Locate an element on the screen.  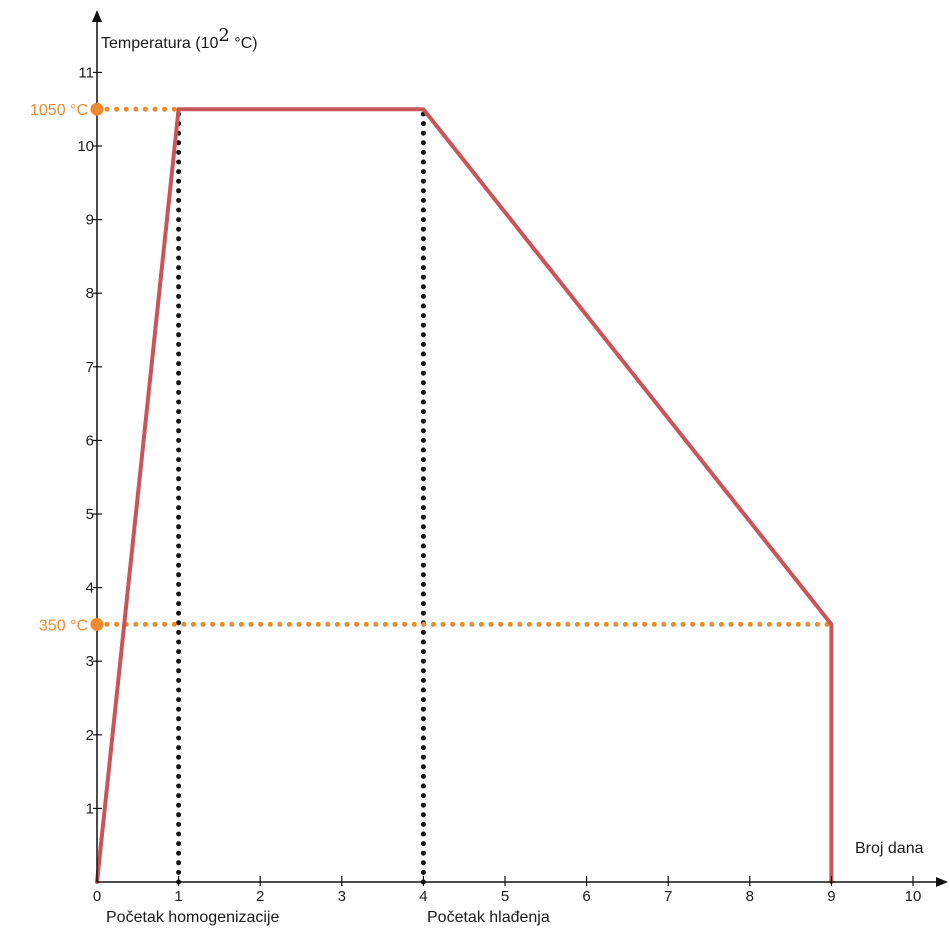
x-tick-label: 4 is located at coordinates (423, 896).